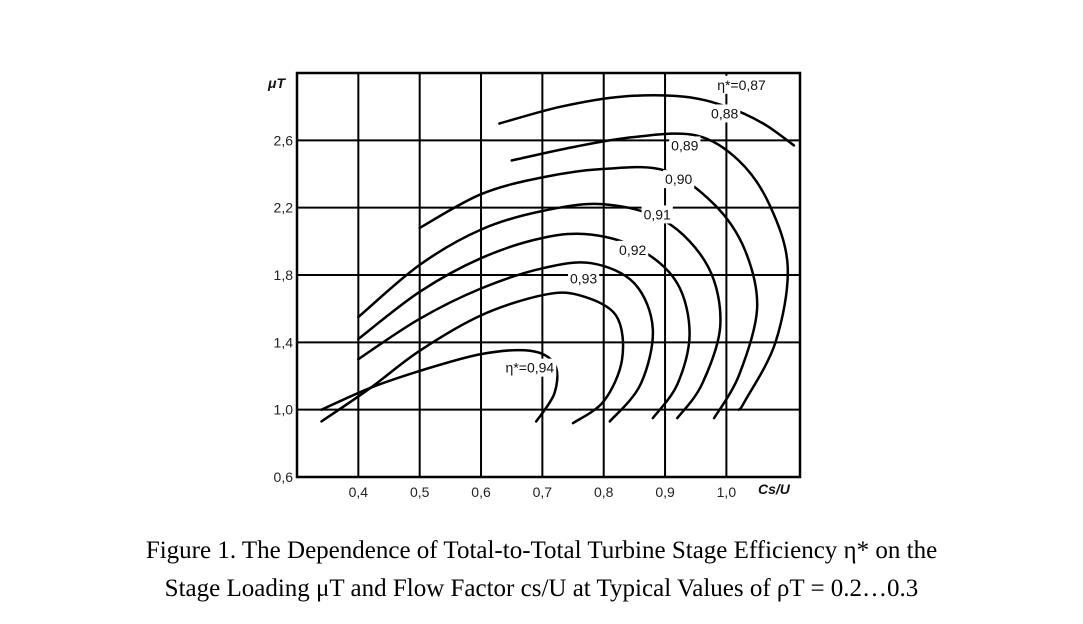 The image size is (1083, 624). I want to click on curve-label: 0,90, so click(678, 179).